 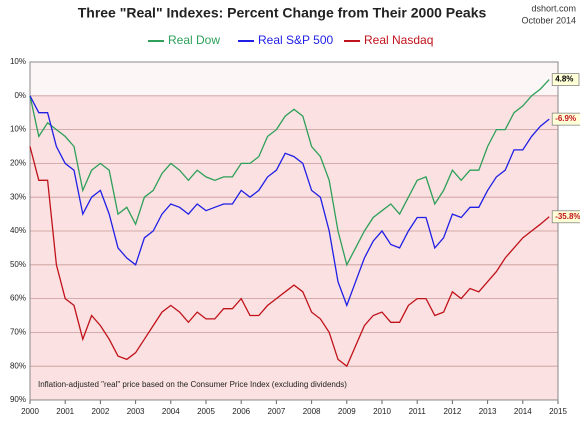 What do you see at coordinates (277, 411) in the screenshot?
I see `x-tick-label: 2007` at bounding box center [277, 411].